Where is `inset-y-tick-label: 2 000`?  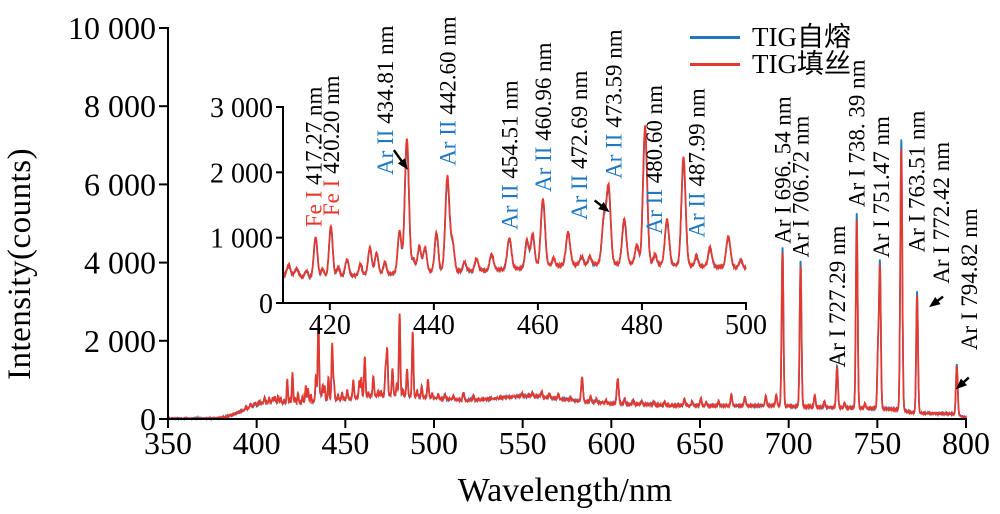 inset-y-tick-label: 2 000 is located at coordinates (241, 173).